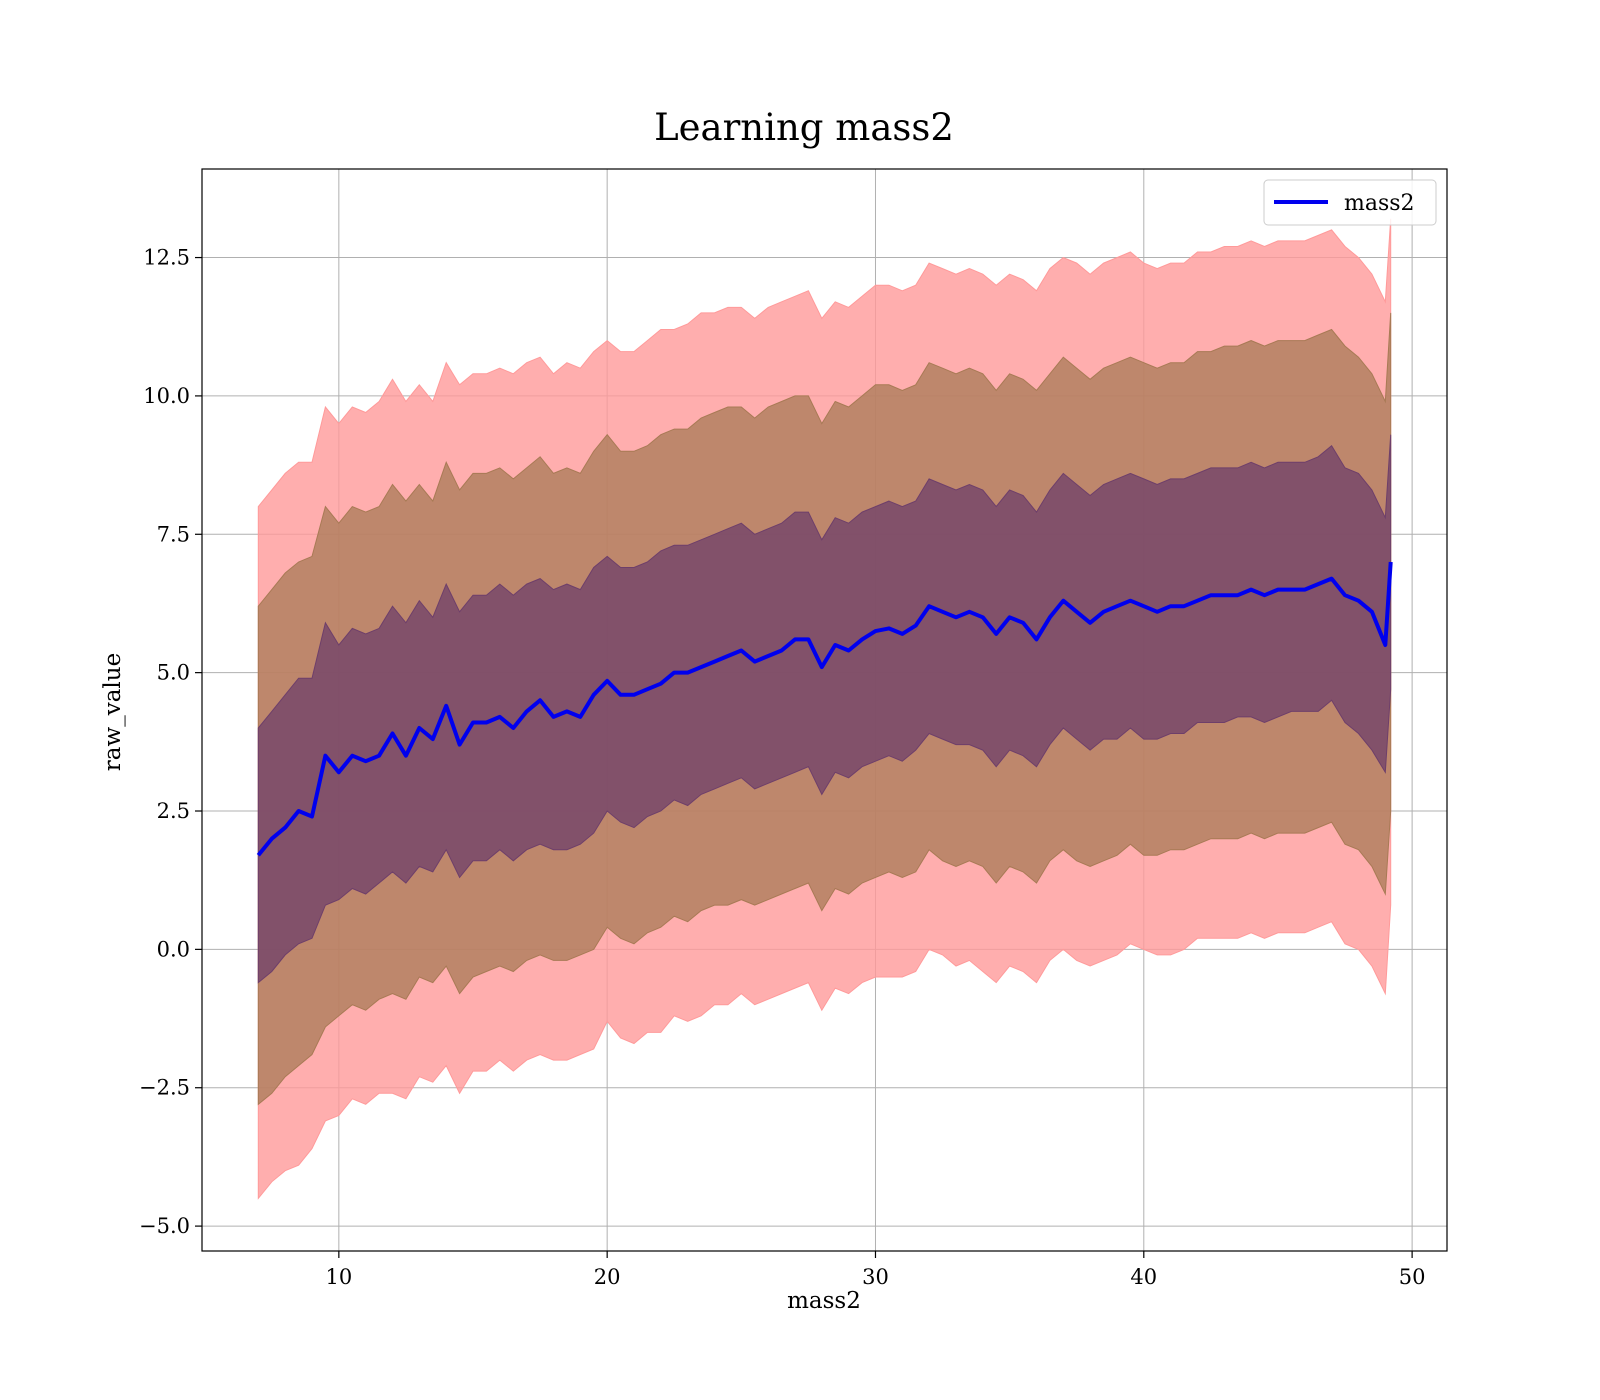  What do you see at coordinates (170, 742) in the screenshot?
I see `y-axis-ticks: −5.0 −2.5 0.0 2.5 5.0 7.5 10.0 12.5` at bounding box center [170, 742].